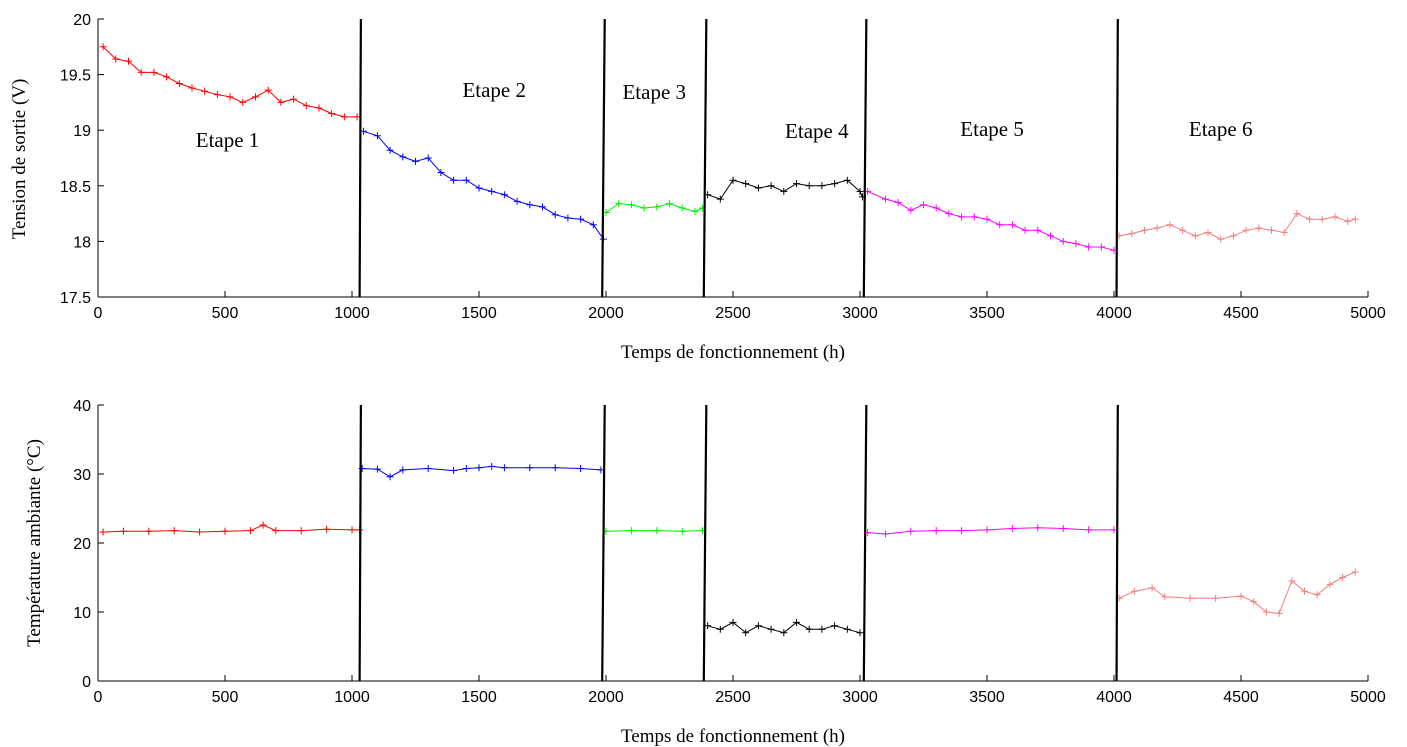 Image resolution: width=1407 pixels, height=747 pixels. Describe the element at coordinates (860, 313) in the screenshot. I see `voltage-x-tick-label: 3000` at that location.